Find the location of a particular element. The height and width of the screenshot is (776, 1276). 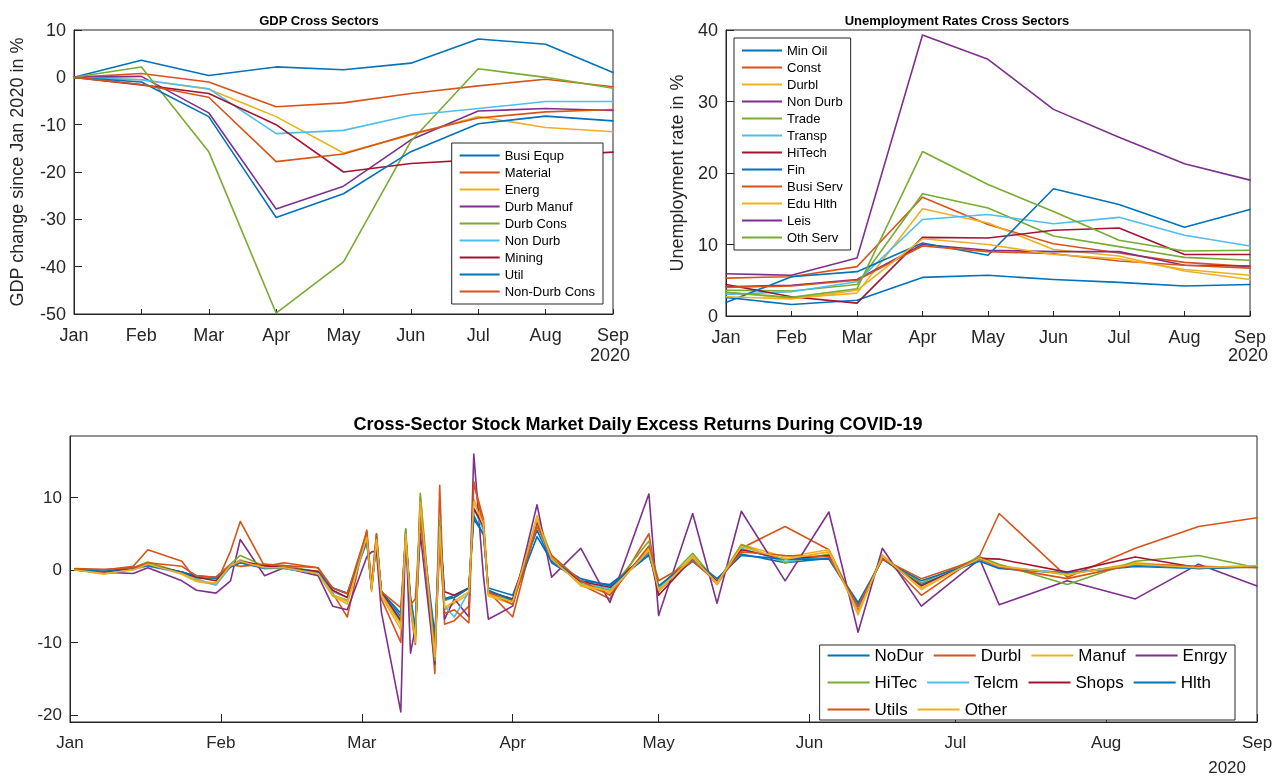

legend-label: Oth Serv is located at coordinates (813, 237).